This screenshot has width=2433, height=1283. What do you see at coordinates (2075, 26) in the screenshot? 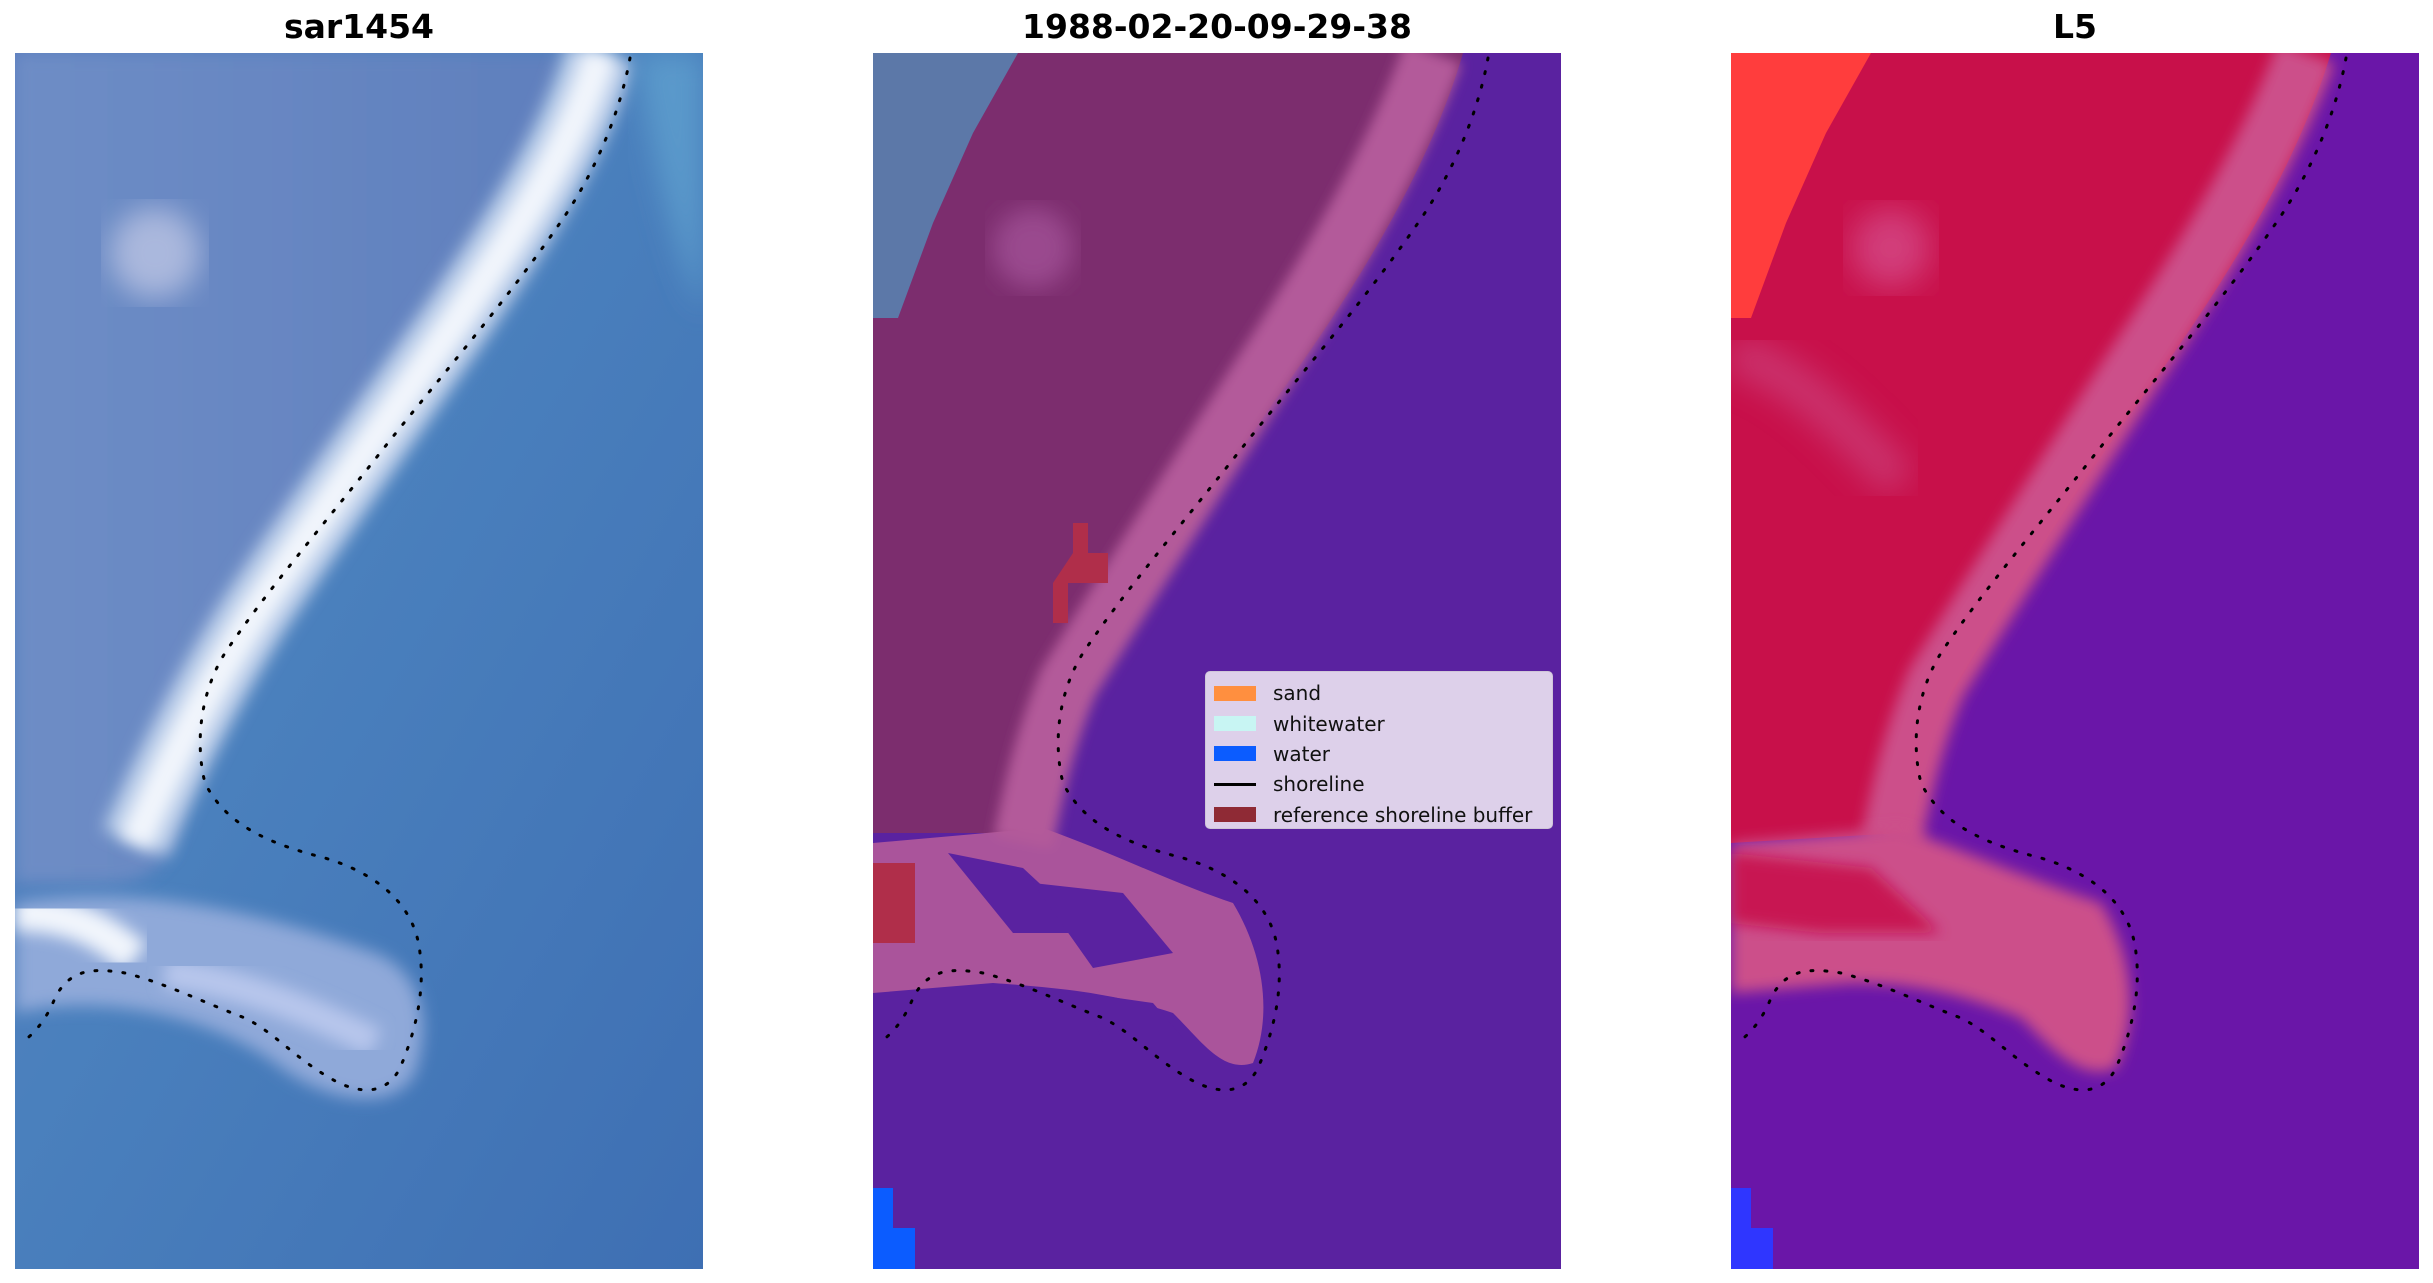
I see `panel-title-l5: L5` at bounding box center [2075, 26].